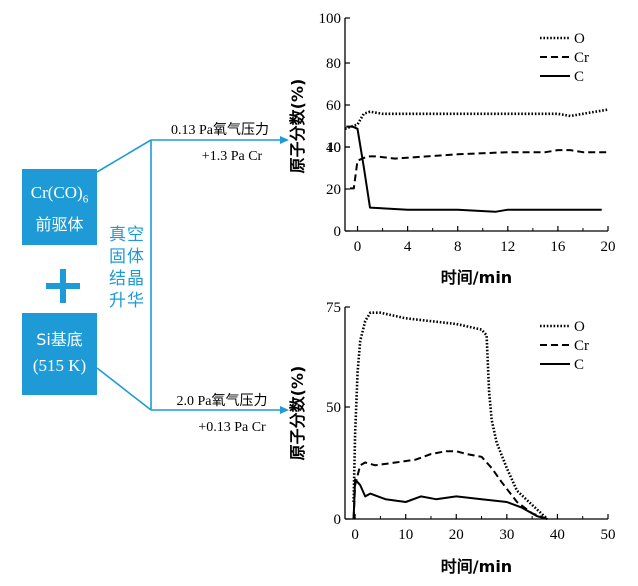 This screenshot has width=638, height=586. I want to click on process-label-line: 真空, so click(127, 235).